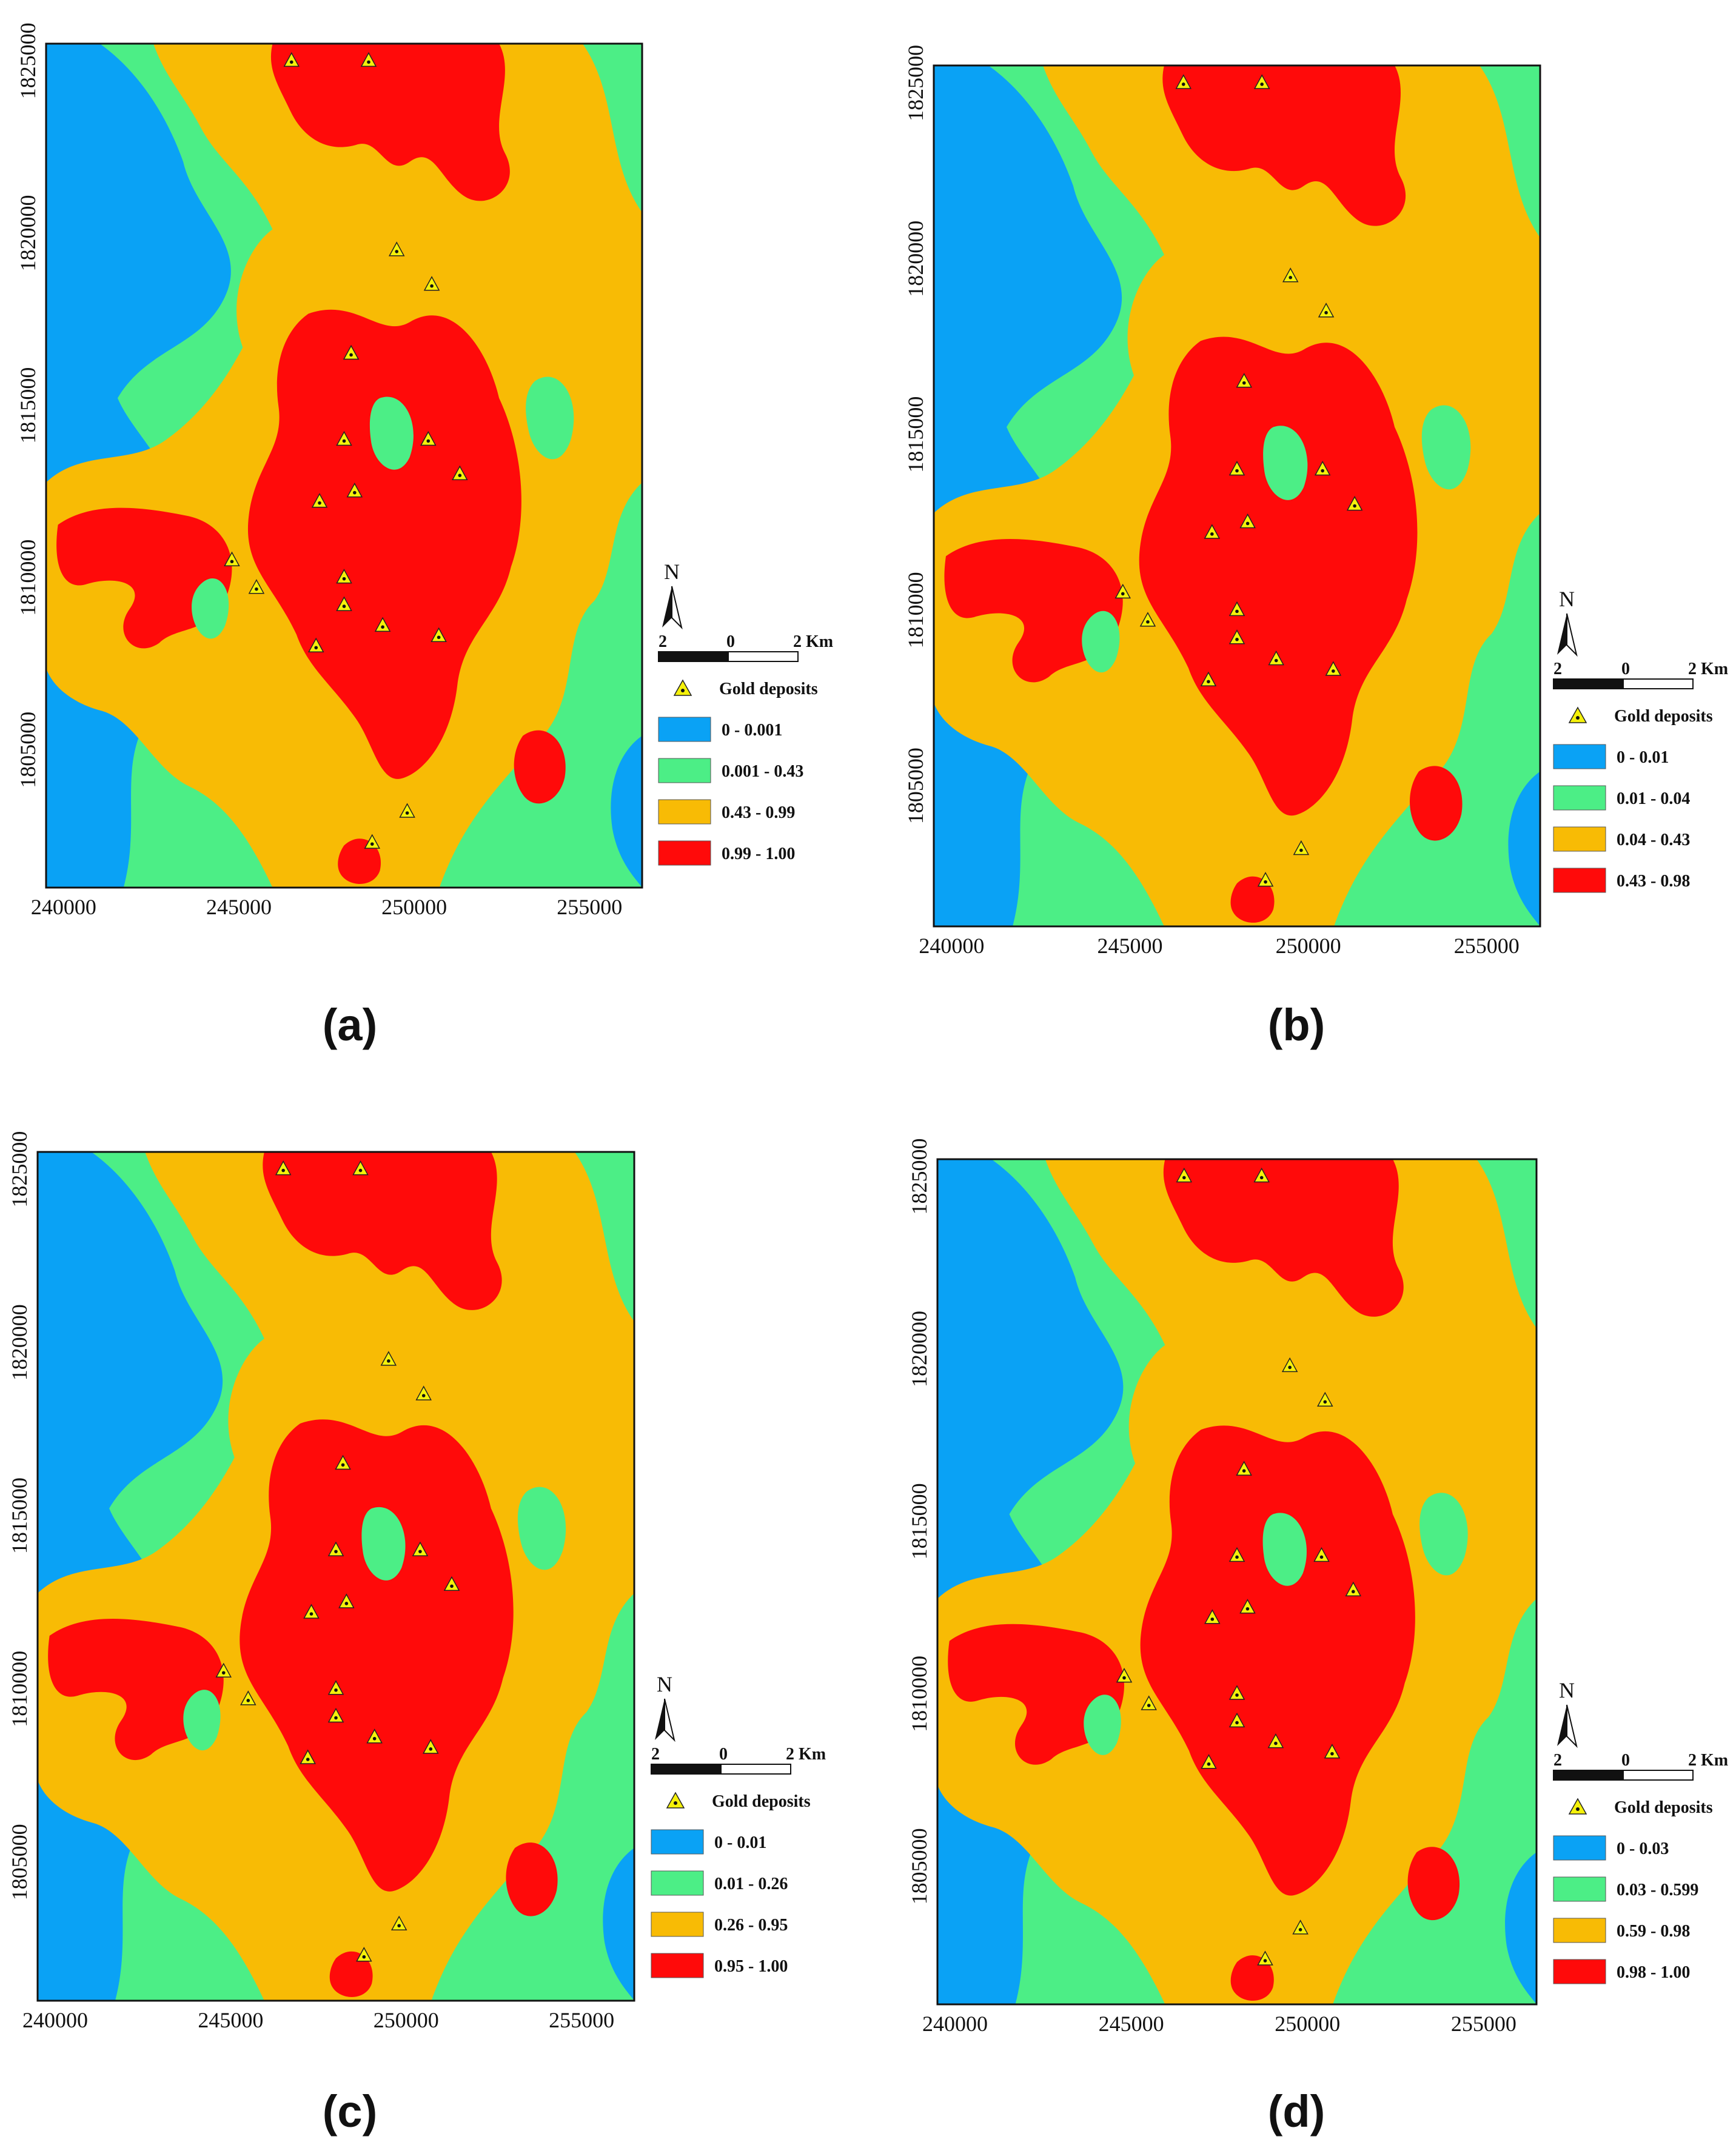  Describe the element at coordinates (1483, 2024) in the screenshot. I see `x-tick-label: 255000` at that location.